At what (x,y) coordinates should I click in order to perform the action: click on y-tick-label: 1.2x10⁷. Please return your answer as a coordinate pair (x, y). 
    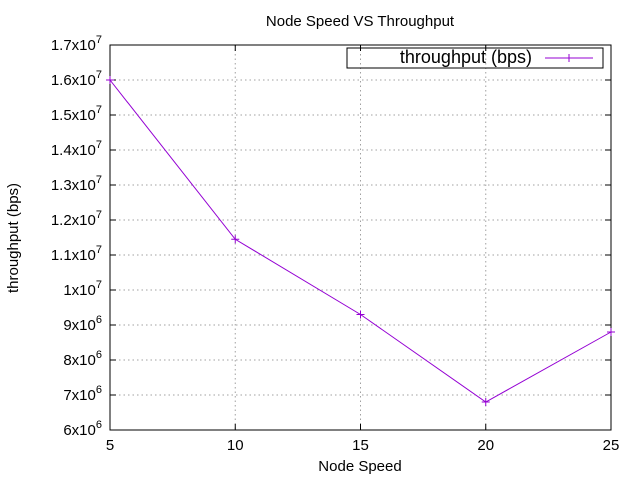
    Looking at the image, I should click on (76, 219).